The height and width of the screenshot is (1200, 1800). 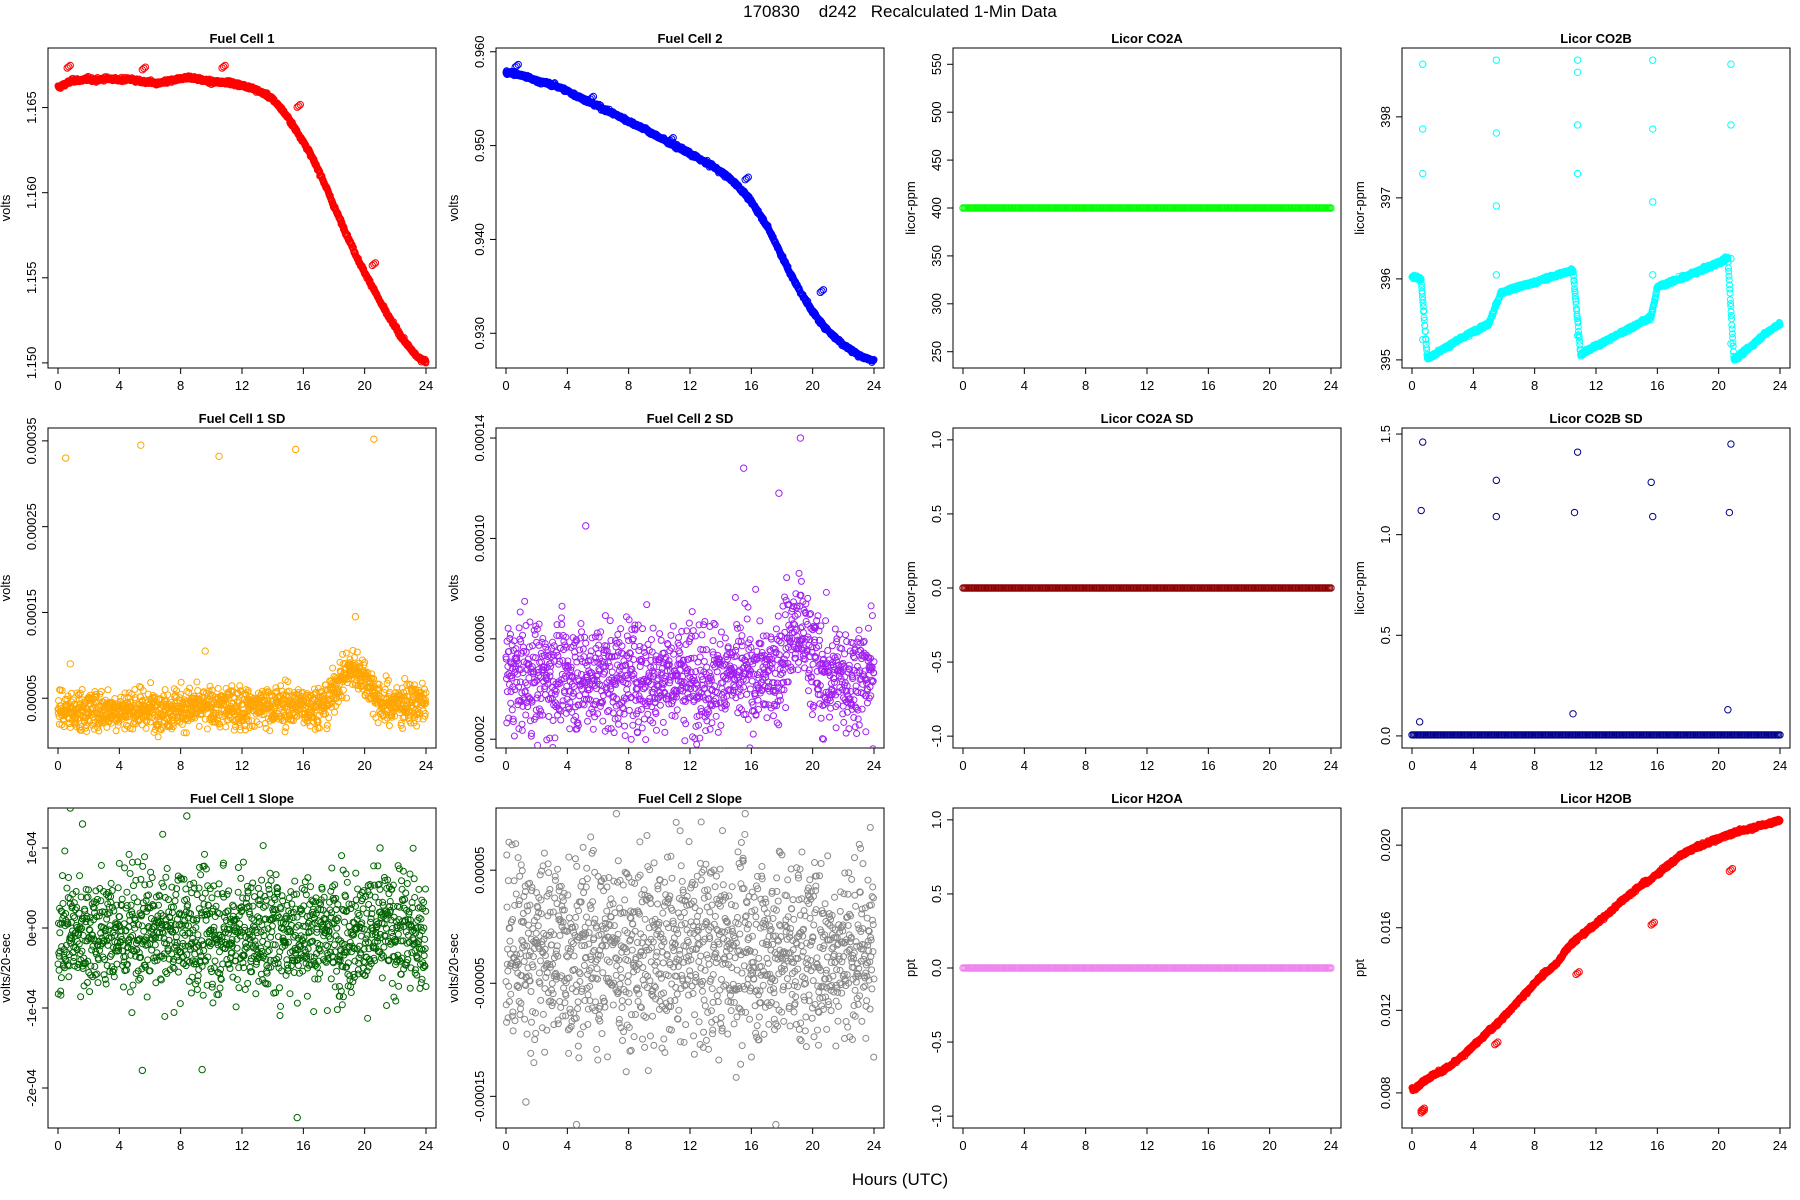 I want to click on y-tick-label: 395, so click(x=1385, y=360).